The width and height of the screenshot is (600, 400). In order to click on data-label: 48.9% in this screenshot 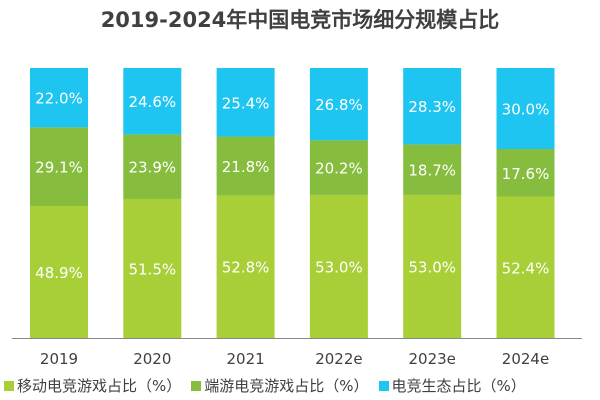, I will do `click(59, 273)`.